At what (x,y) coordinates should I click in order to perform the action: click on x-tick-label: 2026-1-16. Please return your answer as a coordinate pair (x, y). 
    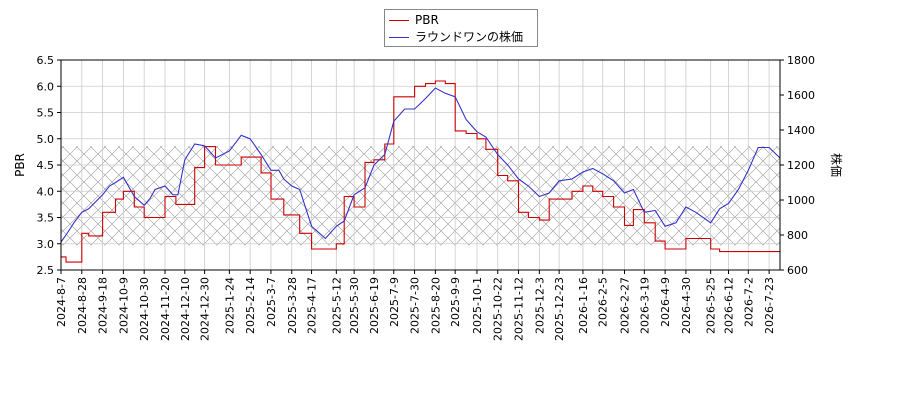
    Looking at the image, I should click on (583, 305).